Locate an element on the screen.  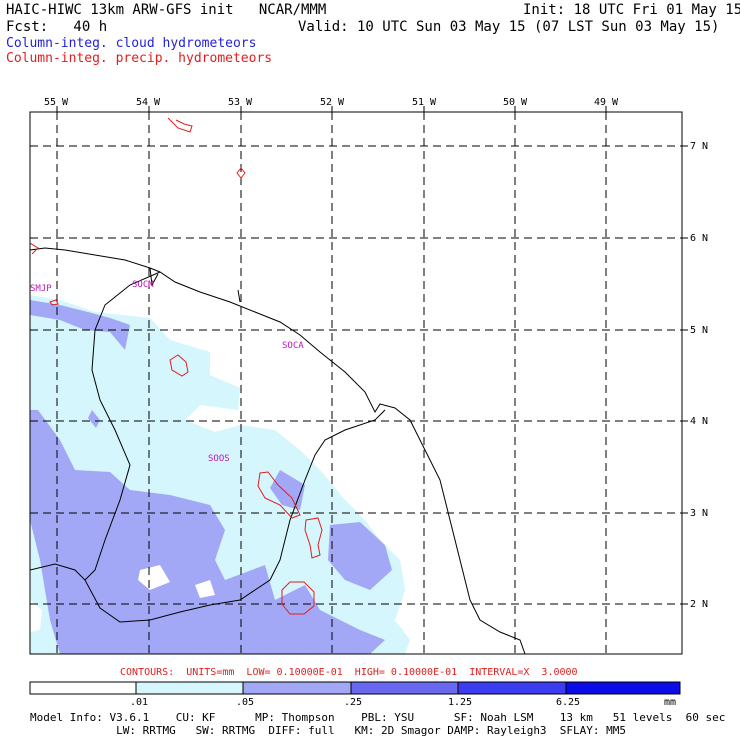
colorbar-swatches is located at coordinates (355, 688).